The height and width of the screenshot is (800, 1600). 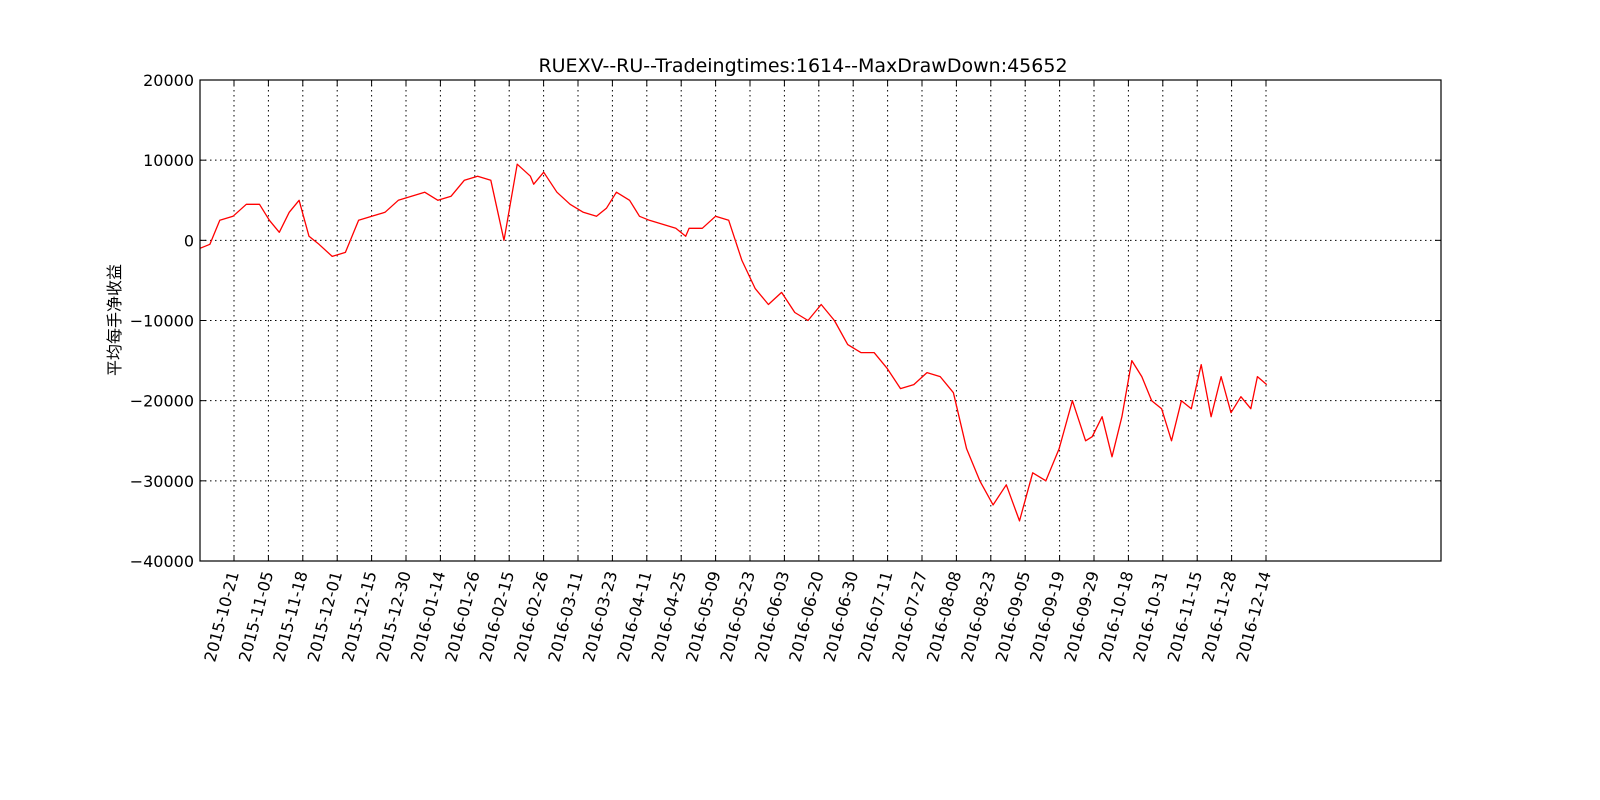 What do you see at coordinates (162, 481) in the screenshot?
I see `y-tick-label: −30000` at bounding box center [162, 481].